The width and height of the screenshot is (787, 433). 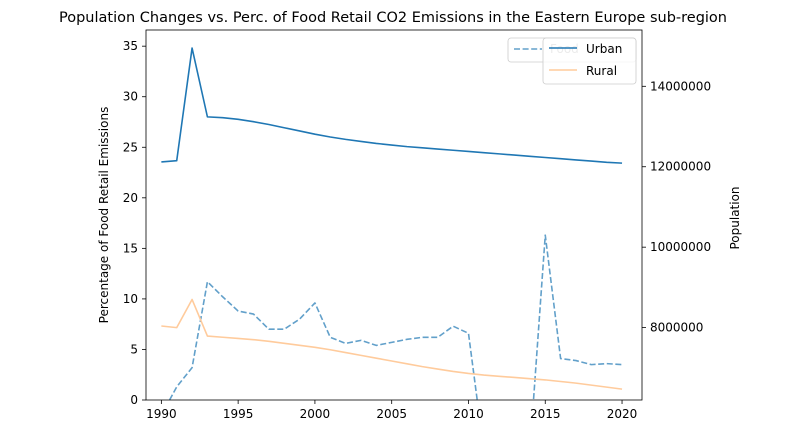 What do you see at coordinates (680, 86) in the screenshot?
I see `y-right-tick-label: 14000000` at bounding box center [680, 86].